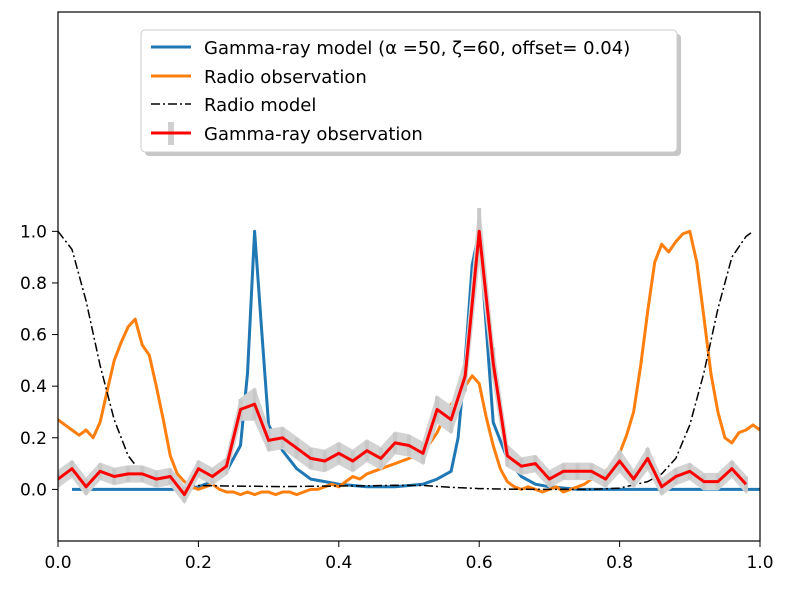 The width and height of the screenshot is (790, 590). What do you see at coordinates (338, 563) in the screenshot?
I see `x-tick-label: 0.4` at bounding box center [338, 563].